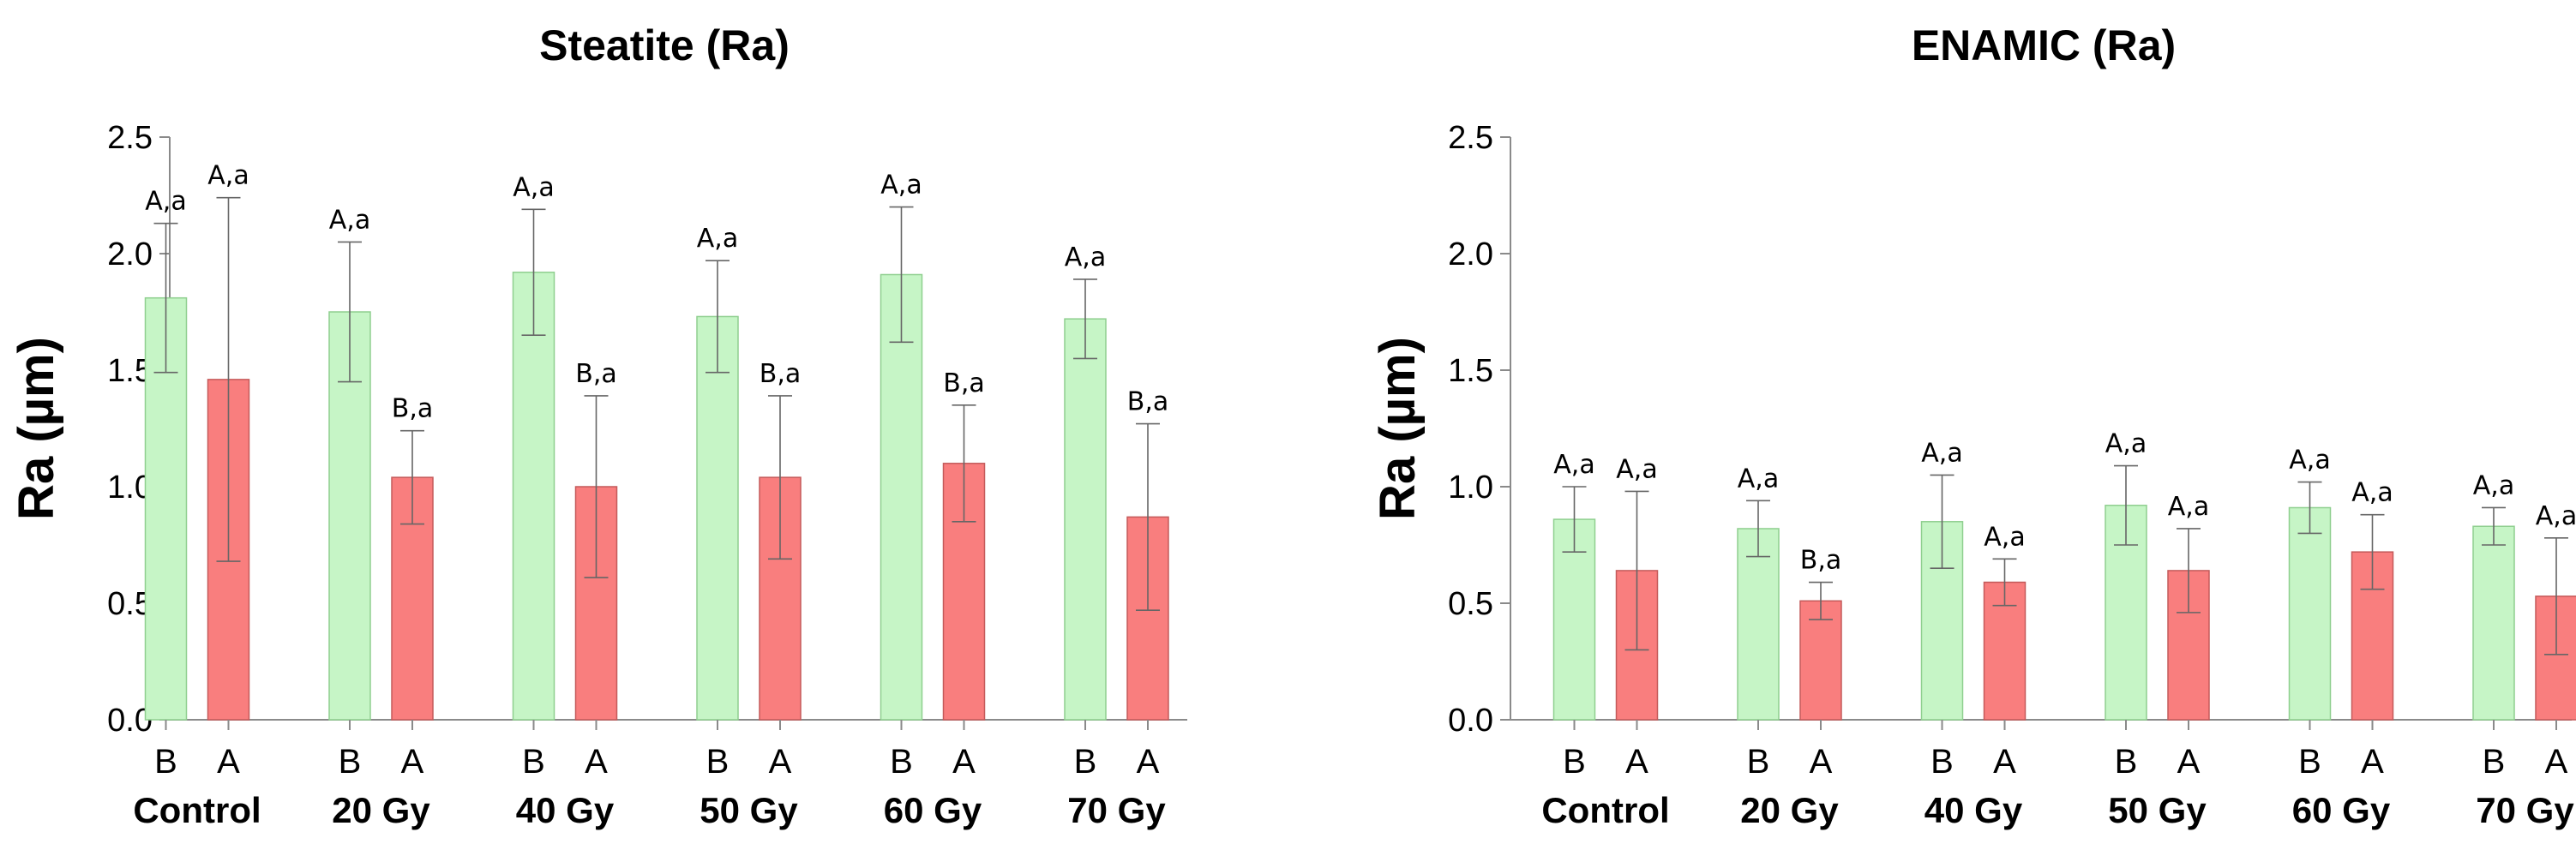 This screenshot has height=856, width=2576. I want to click on y-tick-label: 1.5, so click(1470, 371).